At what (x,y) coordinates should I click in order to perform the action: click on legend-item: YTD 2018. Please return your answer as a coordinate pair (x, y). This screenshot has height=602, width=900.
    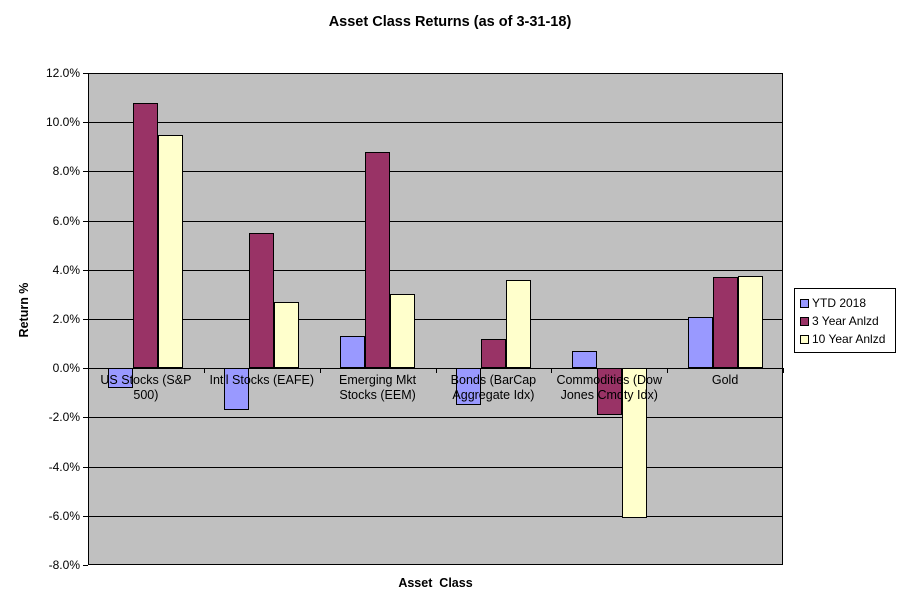
    Looking at the image, I should click on (846, 303).